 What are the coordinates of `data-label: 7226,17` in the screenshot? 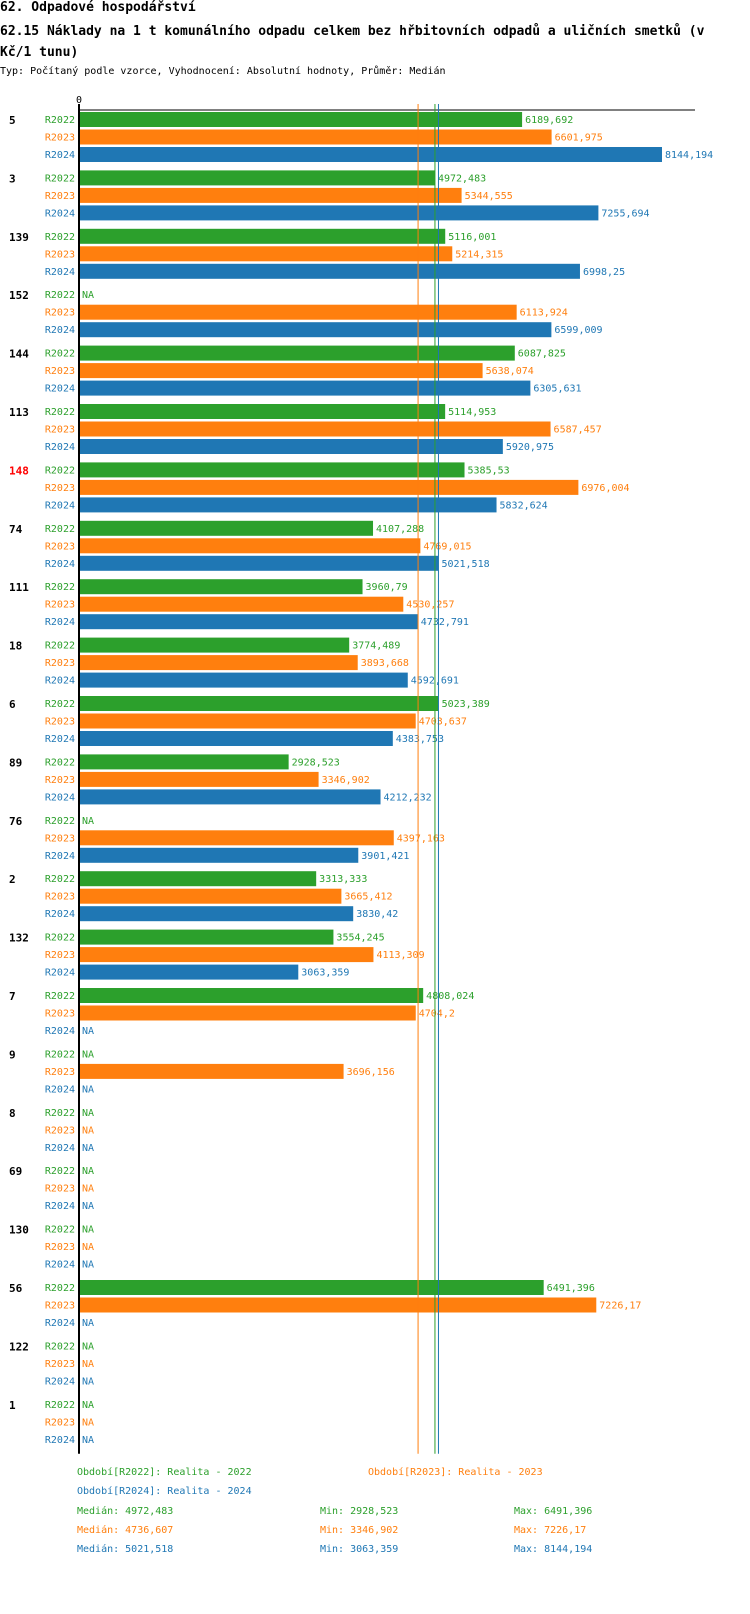 It's located at (620, 1306).